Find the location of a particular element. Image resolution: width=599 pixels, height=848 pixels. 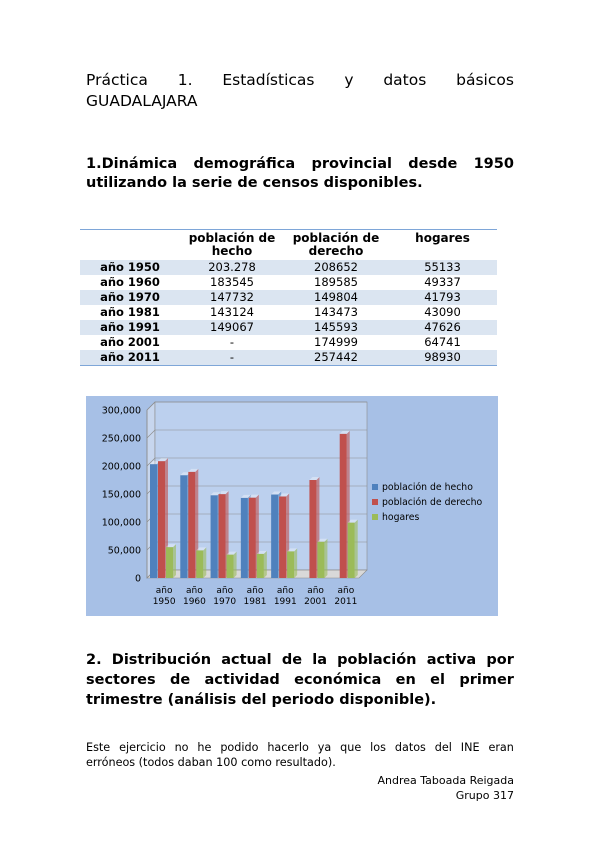

word: económica is located at coordinates (338, 680).